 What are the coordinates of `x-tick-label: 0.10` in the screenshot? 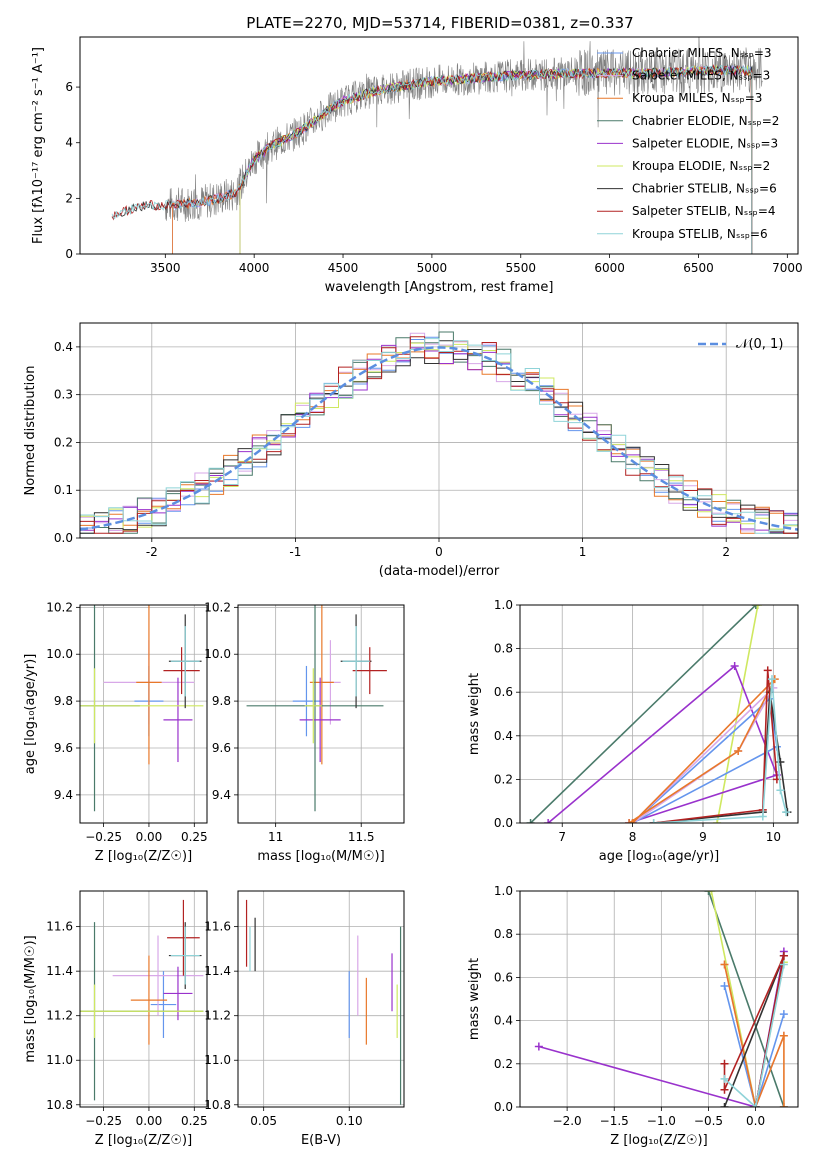 It's located at (349, 1121).